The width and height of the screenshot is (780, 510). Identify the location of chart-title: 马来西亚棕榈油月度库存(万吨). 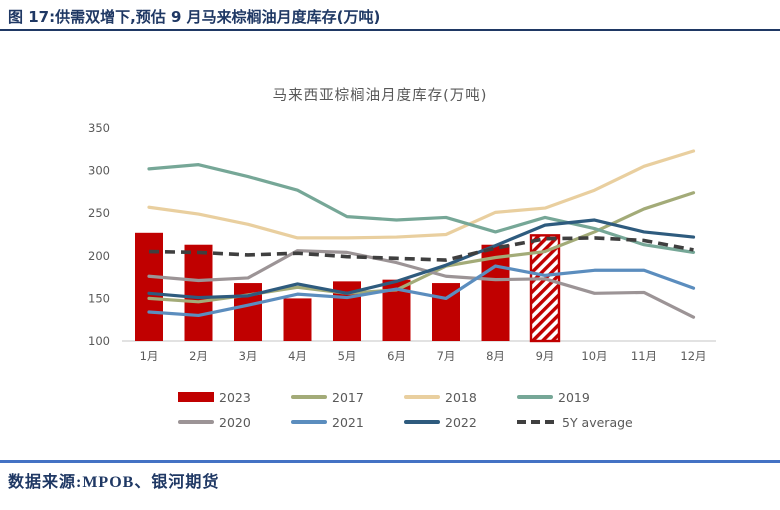
(380, 96).